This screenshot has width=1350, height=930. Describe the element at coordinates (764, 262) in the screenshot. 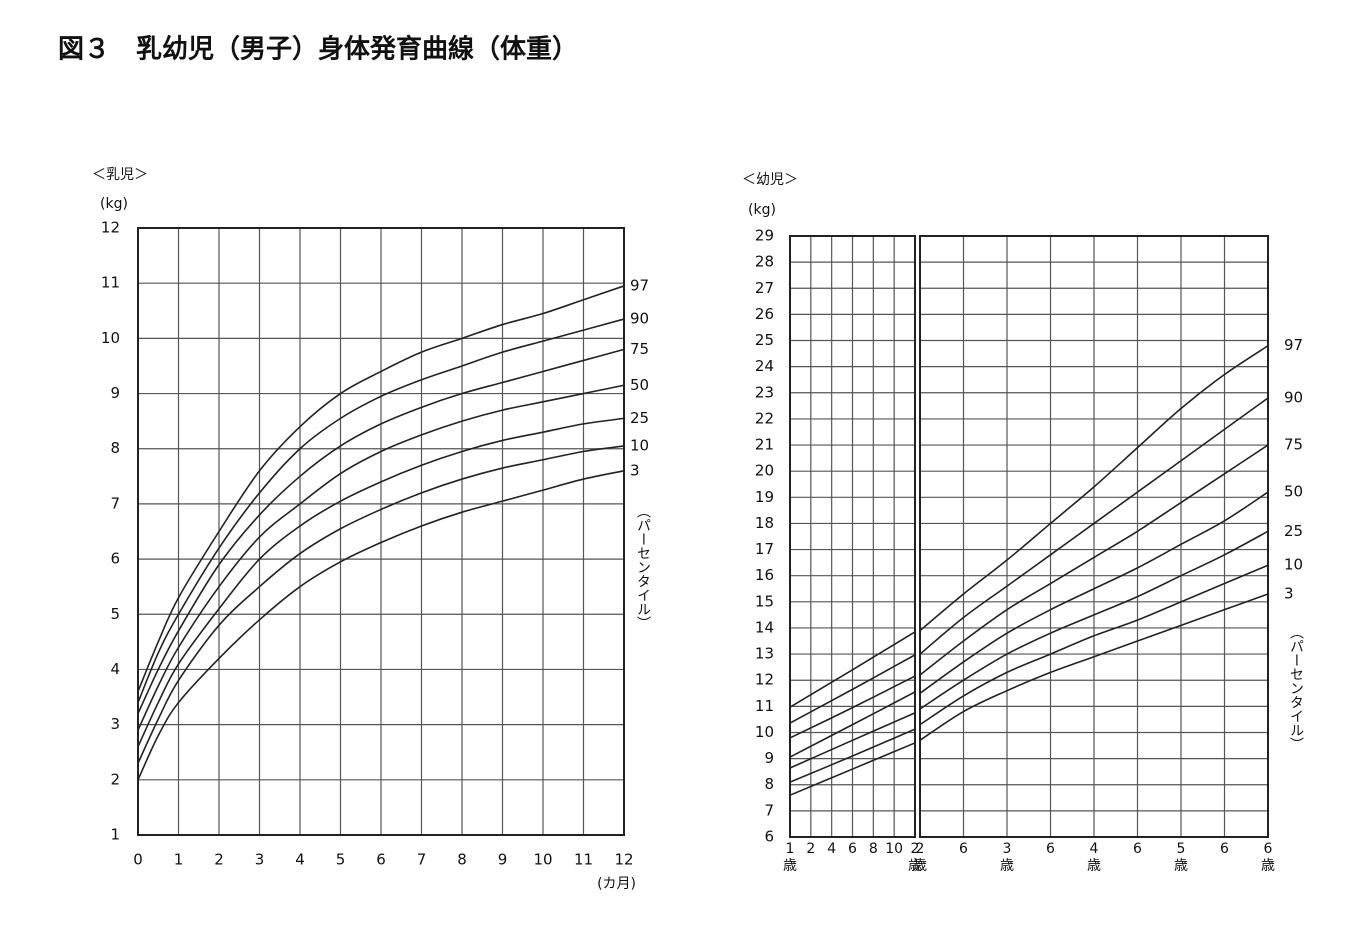

I see `y-tick-label: 28` at that location.